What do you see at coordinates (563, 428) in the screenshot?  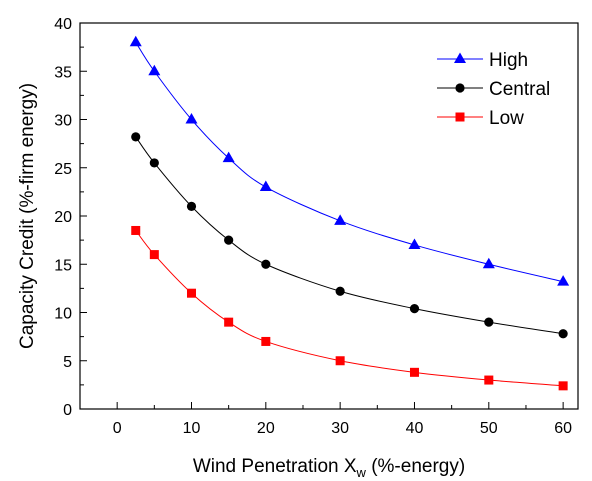 I see `x-tick-label: 60` at bounding box center [563, 428].